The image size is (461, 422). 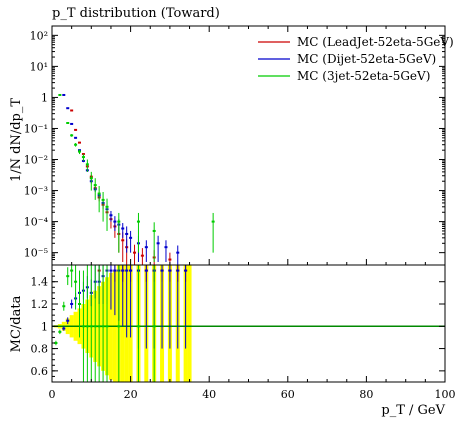 What do you see at coordinates (131, 394) in the screenshot?
I see `x-tick-label: 20` at bounding box center [131, 394].